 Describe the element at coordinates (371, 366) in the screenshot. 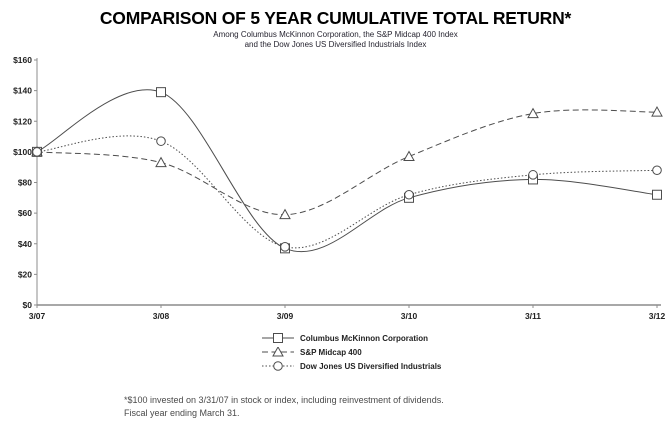

I see `legend-label-dow-jones-diversified: Dow Jones US Diversified Industrials` at that location.